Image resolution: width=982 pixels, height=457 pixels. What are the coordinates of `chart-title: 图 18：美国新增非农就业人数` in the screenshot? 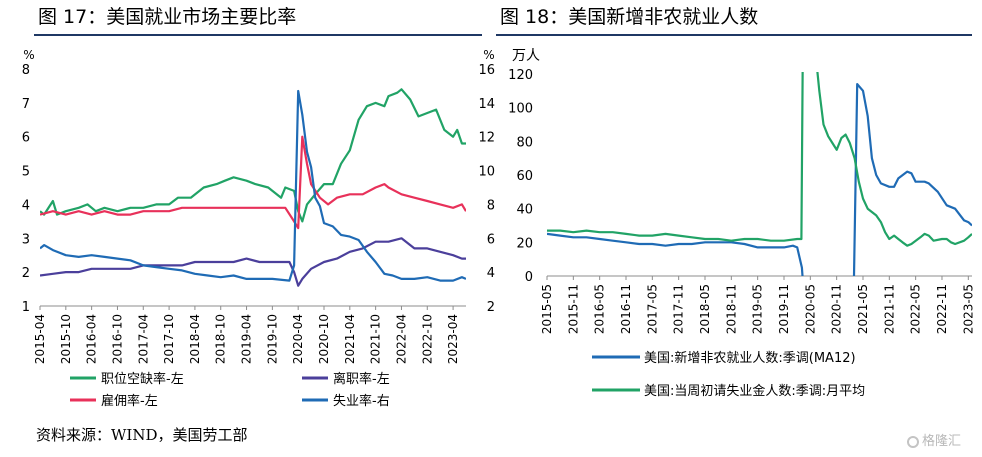 It's located at (629, 17).